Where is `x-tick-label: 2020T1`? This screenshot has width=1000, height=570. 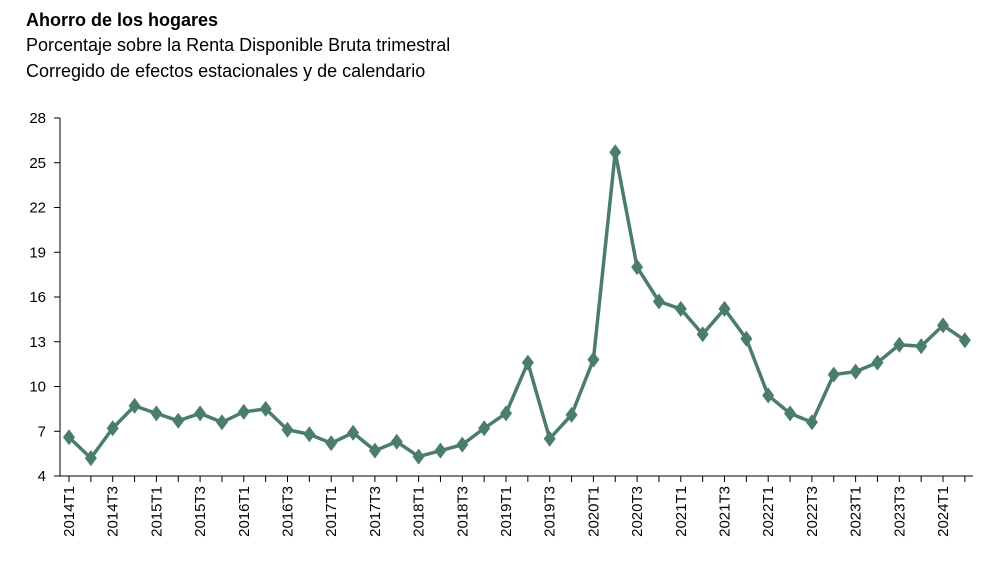 x-tick-label: 2020T1 is located at coordinates (593, 511).